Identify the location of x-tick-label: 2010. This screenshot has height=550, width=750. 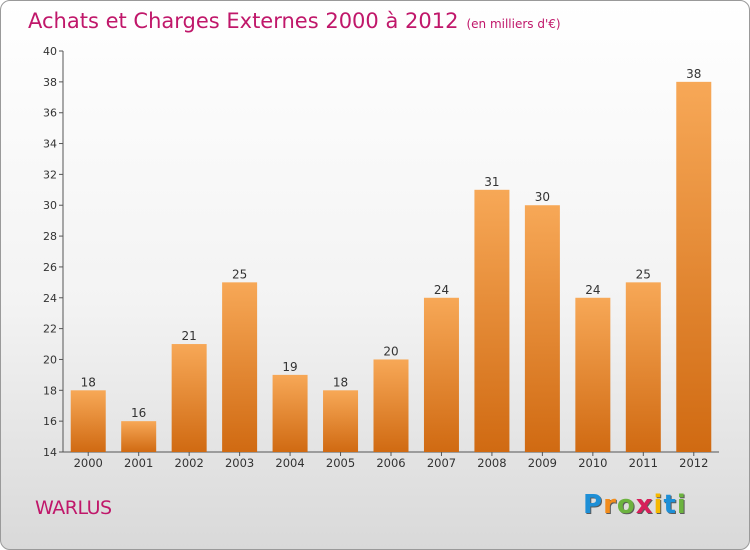
(592, 463).